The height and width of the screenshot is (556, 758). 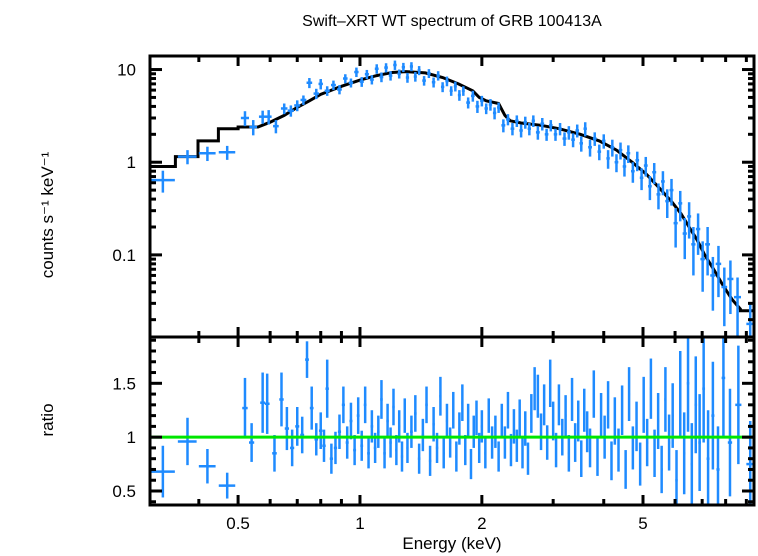 What do you see at coordinates (126, 70) in the screenshot?
I see `y-tick-label: 10` at bounding box center [126, 70].